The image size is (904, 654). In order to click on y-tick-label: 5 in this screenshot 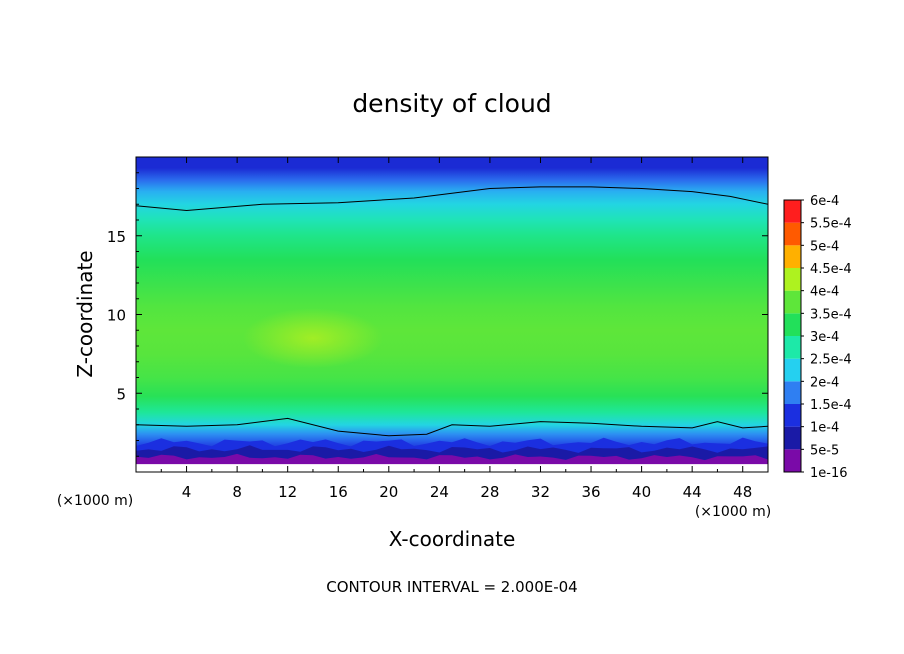, I will do `click(121, 394)`.